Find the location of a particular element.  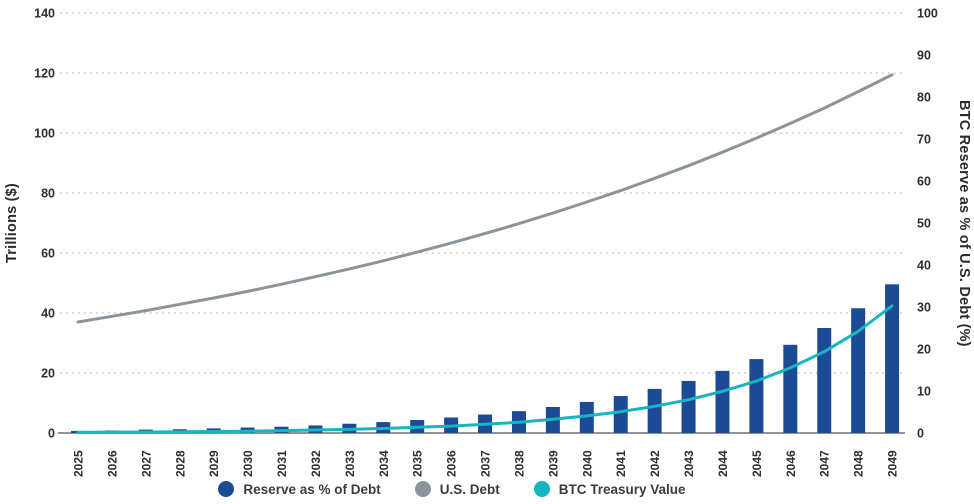

right-axis-tick: 100 is located at coordinates (927, 14).